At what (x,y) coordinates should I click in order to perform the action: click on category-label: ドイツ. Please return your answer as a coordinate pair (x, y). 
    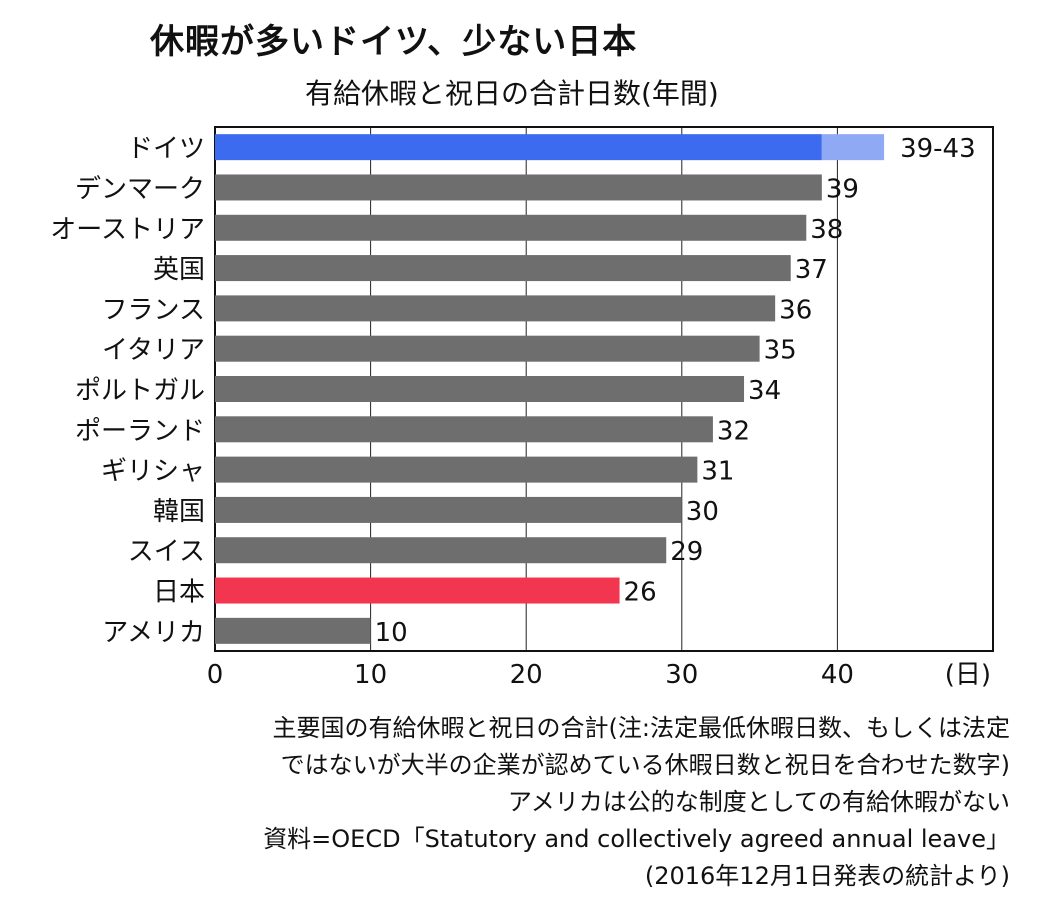
    Looking at the image, I should click on (166, 149).